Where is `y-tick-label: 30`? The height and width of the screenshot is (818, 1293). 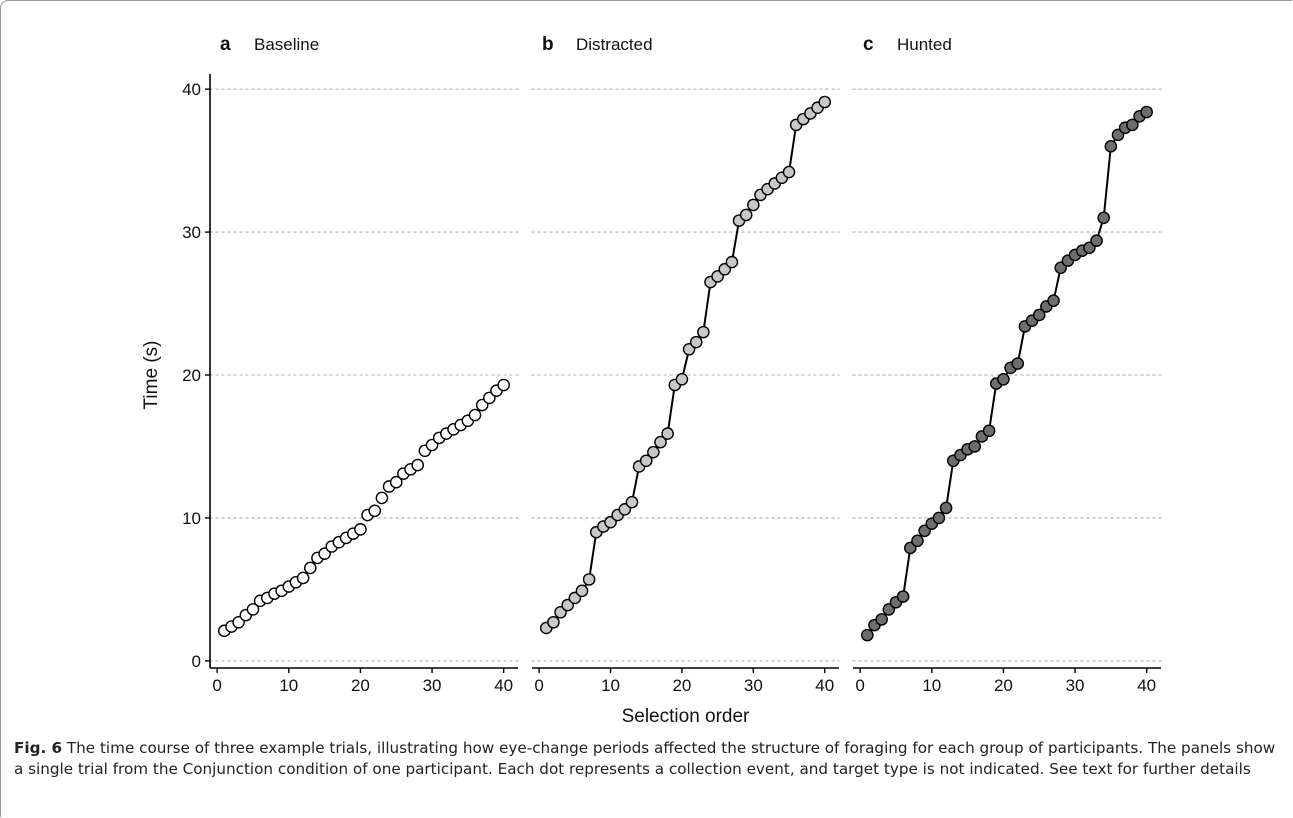 y-tick-label: 30 is located at coordinates (191, 232).